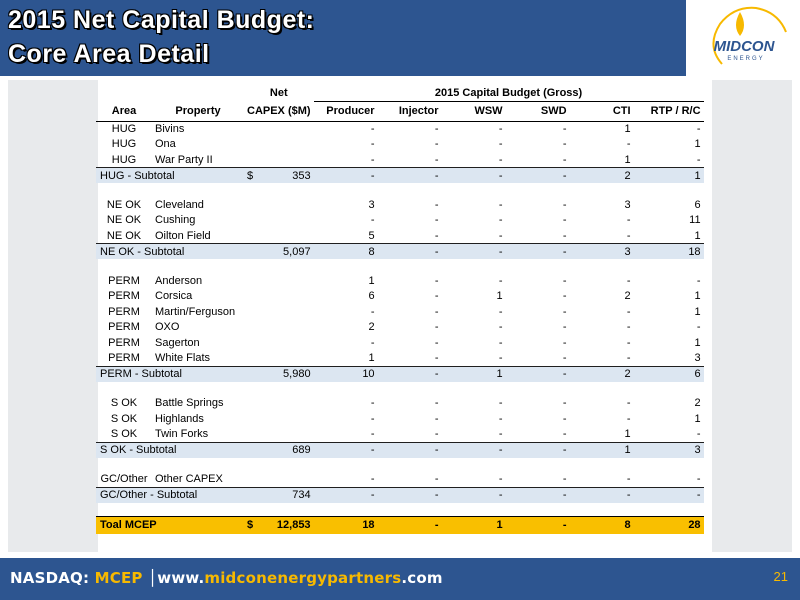 Image resolution: width=800 pixels, height=600 pixels. Describe the element at coordinates (740, 24) in the screenshot. I see `flame-icon` at that location.